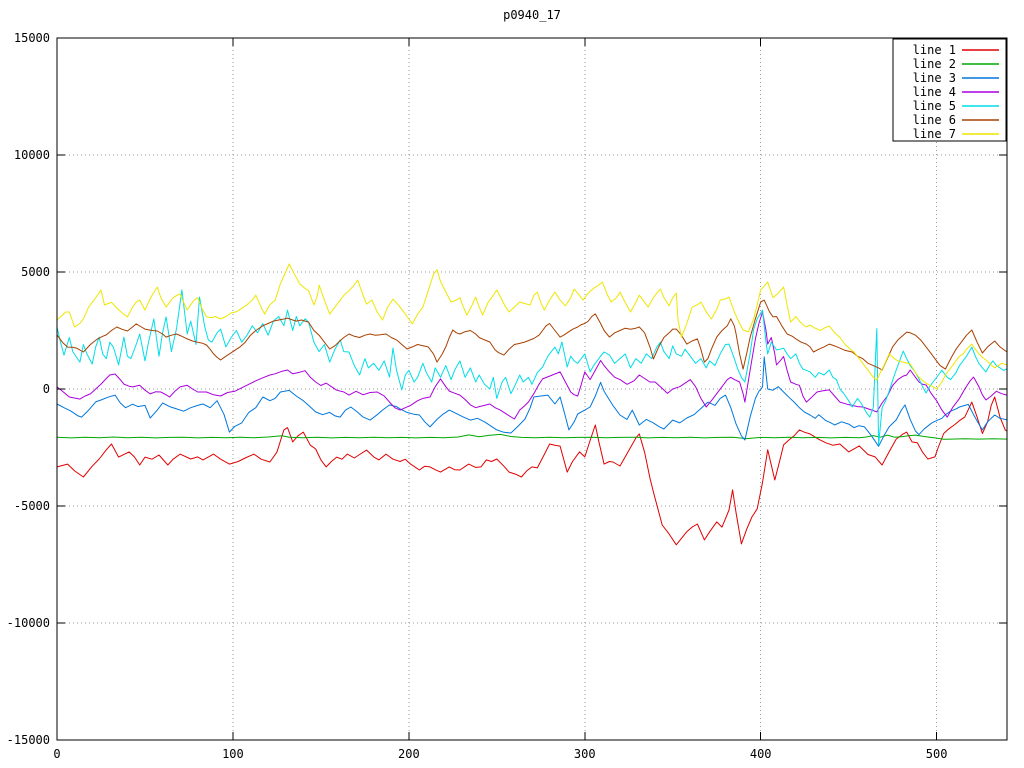 The image size is (1024, 768). Describe the element at coordinates (32, 38) in the screenshot. I see `y-tick-label: 15000` at that location.